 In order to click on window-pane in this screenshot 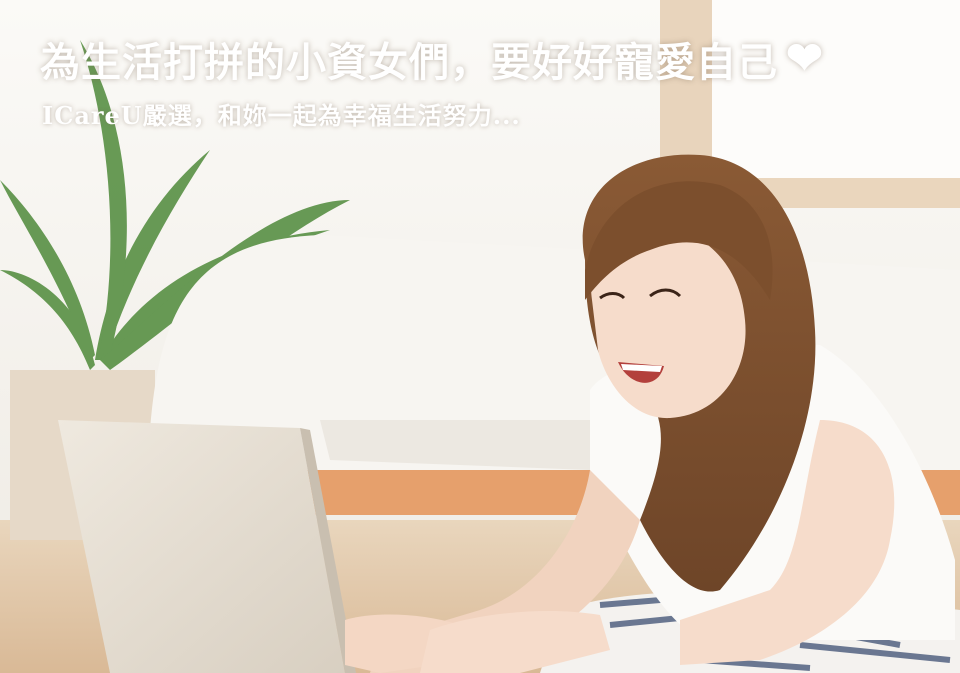, I will do `click(836, 95)`.